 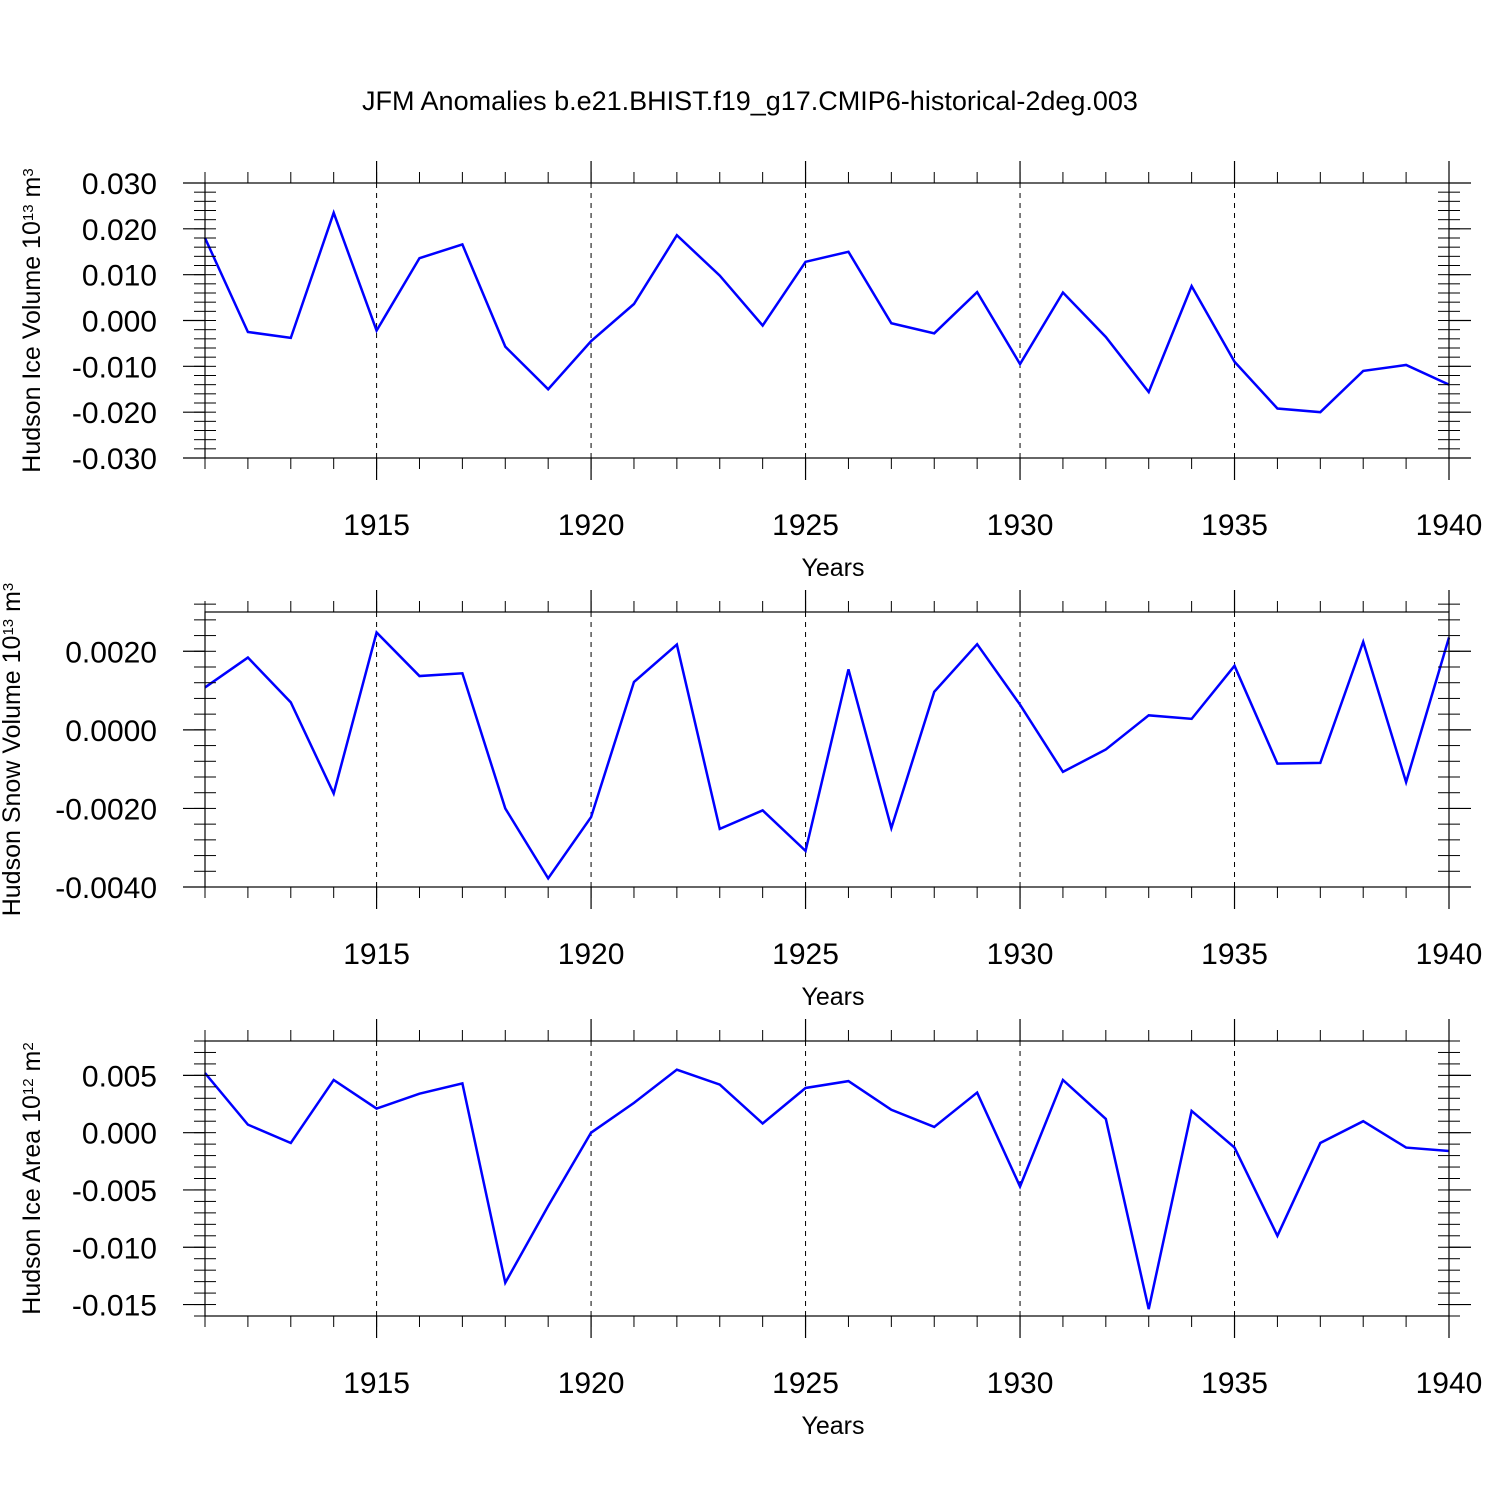 What do you see at coordinates (114, 1306) in the screenshot?
I see `y-tick-label: -0.015` at bounding box center [114, 1306].